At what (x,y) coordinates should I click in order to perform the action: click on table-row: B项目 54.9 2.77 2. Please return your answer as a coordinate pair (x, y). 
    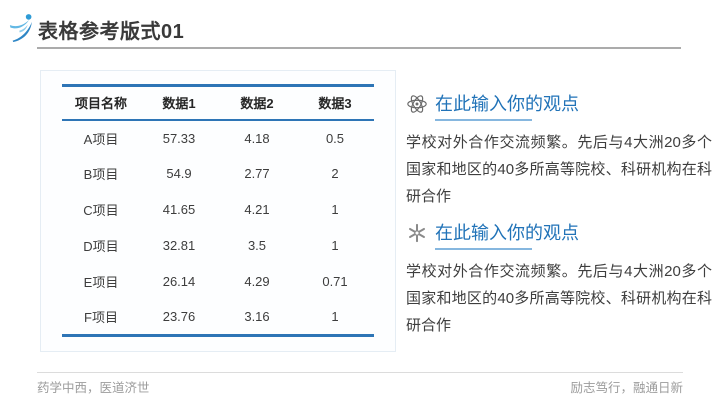
    Looking at the image, I should click on (218, 174).